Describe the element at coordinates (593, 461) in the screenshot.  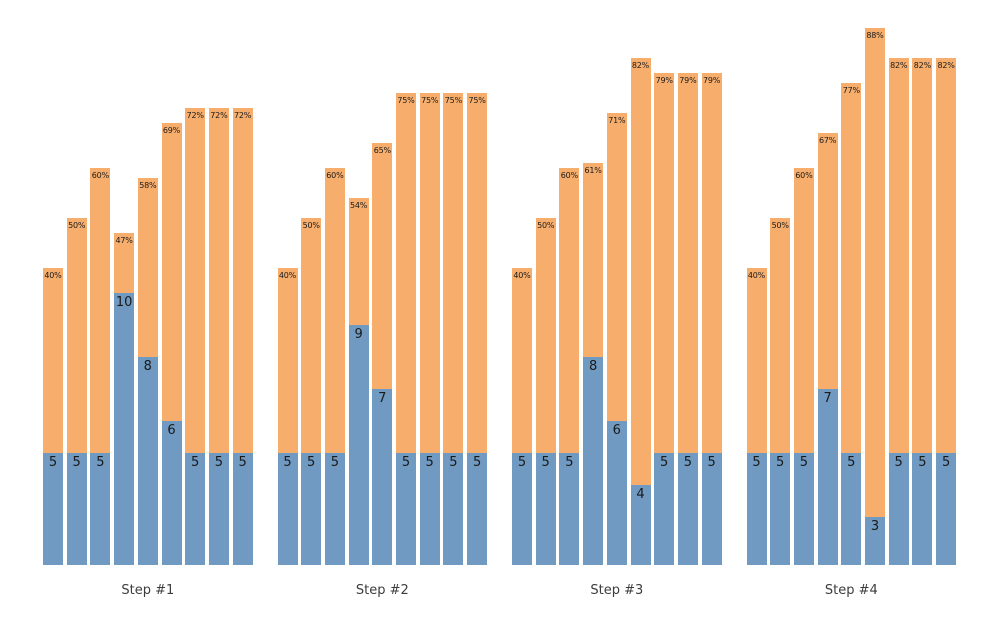
I see `bar-value-segment: 8` at that location.